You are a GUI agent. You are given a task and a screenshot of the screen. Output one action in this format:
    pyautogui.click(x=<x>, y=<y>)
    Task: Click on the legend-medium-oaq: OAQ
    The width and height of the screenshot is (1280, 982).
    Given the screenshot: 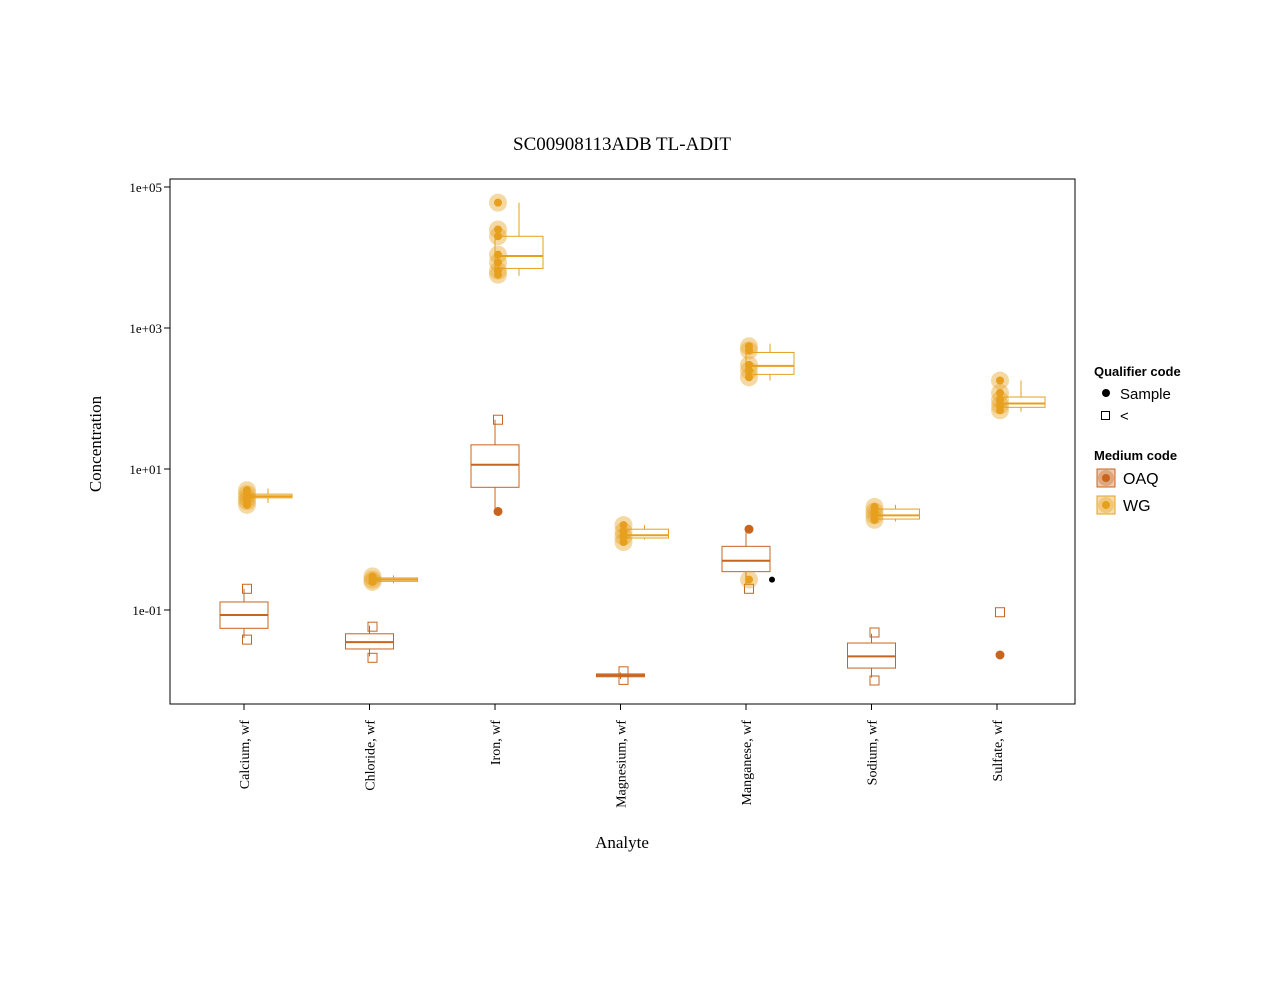 What is the action you would take?
    pyautogui.click(x=1141, y=479)
    